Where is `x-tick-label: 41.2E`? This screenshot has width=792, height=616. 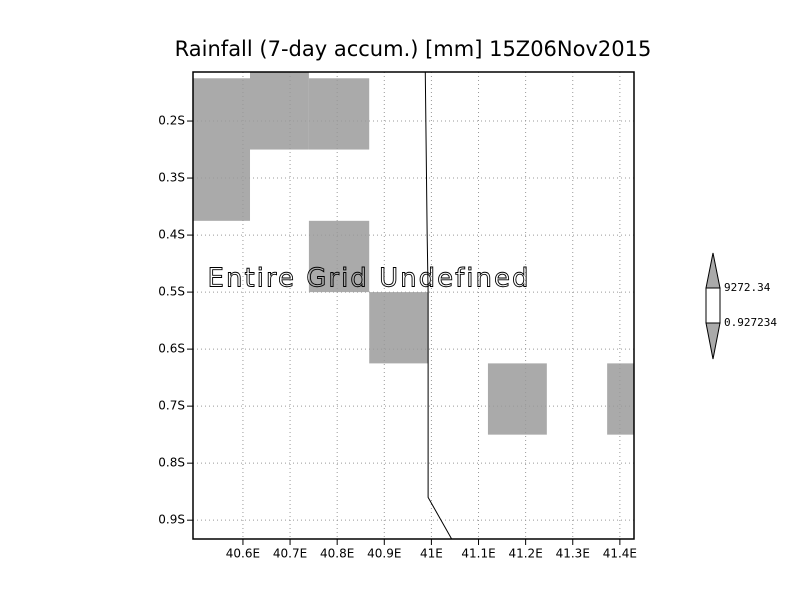
x-tick-label: 41.2E is located at coordinates (525, 554).